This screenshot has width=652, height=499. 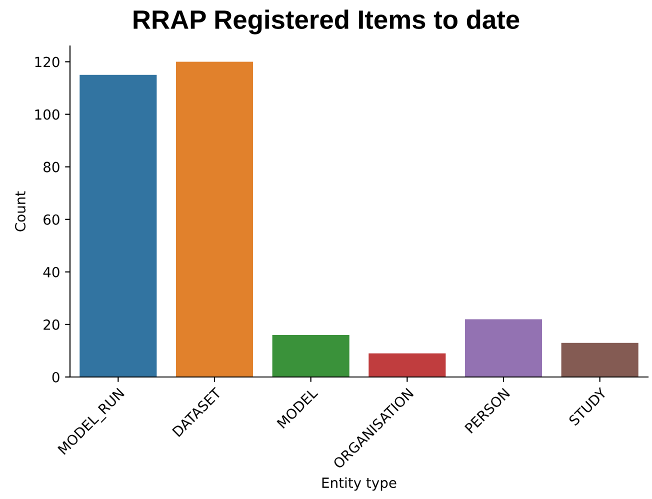 I want to click on y-tick-label: 120, so click(x=47, y=62).